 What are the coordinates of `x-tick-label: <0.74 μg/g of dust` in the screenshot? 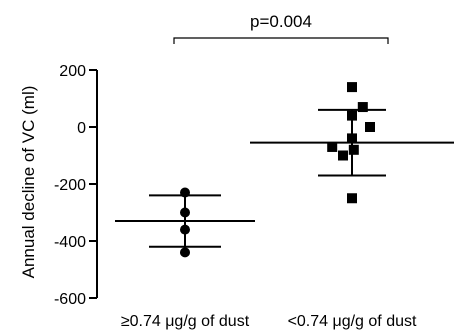 It's located at (352, 321).